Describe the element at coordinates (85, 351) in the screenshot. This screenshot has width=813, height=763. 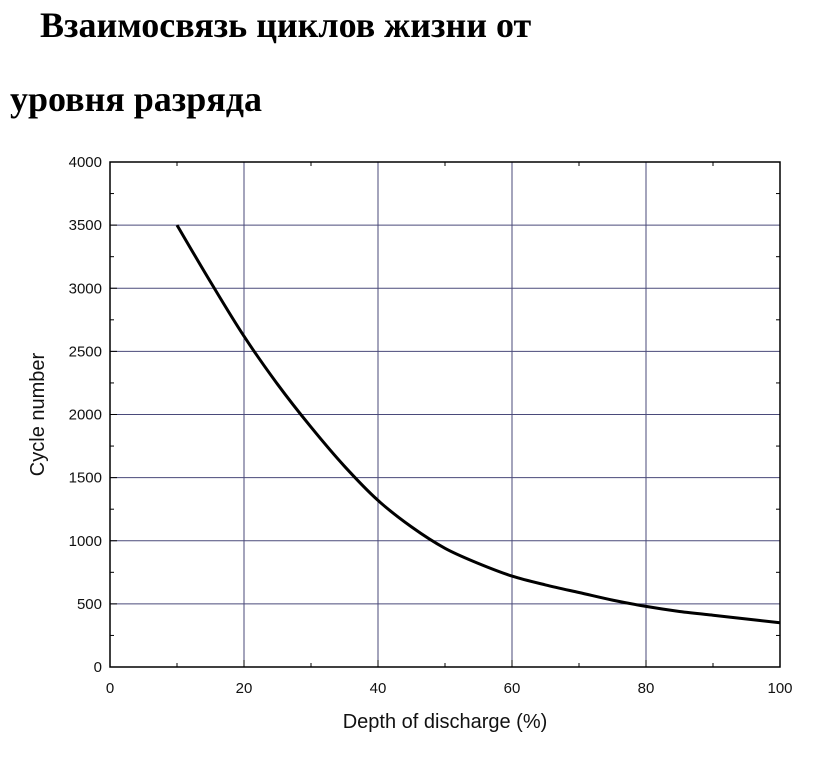
I see `y-tick-label: 2500` at that location.